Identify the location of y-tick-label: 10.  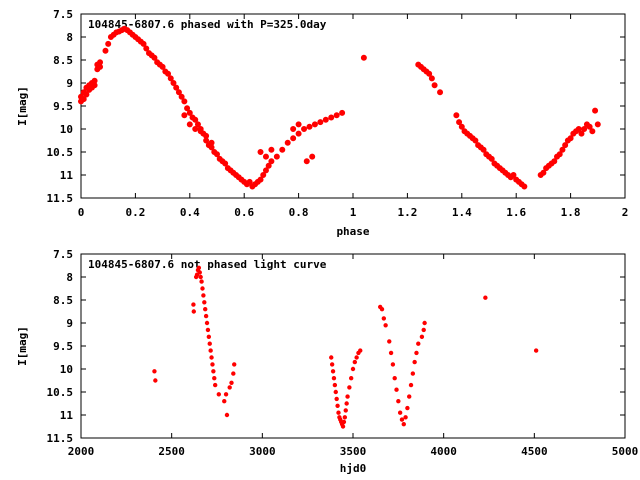
(66, 129).